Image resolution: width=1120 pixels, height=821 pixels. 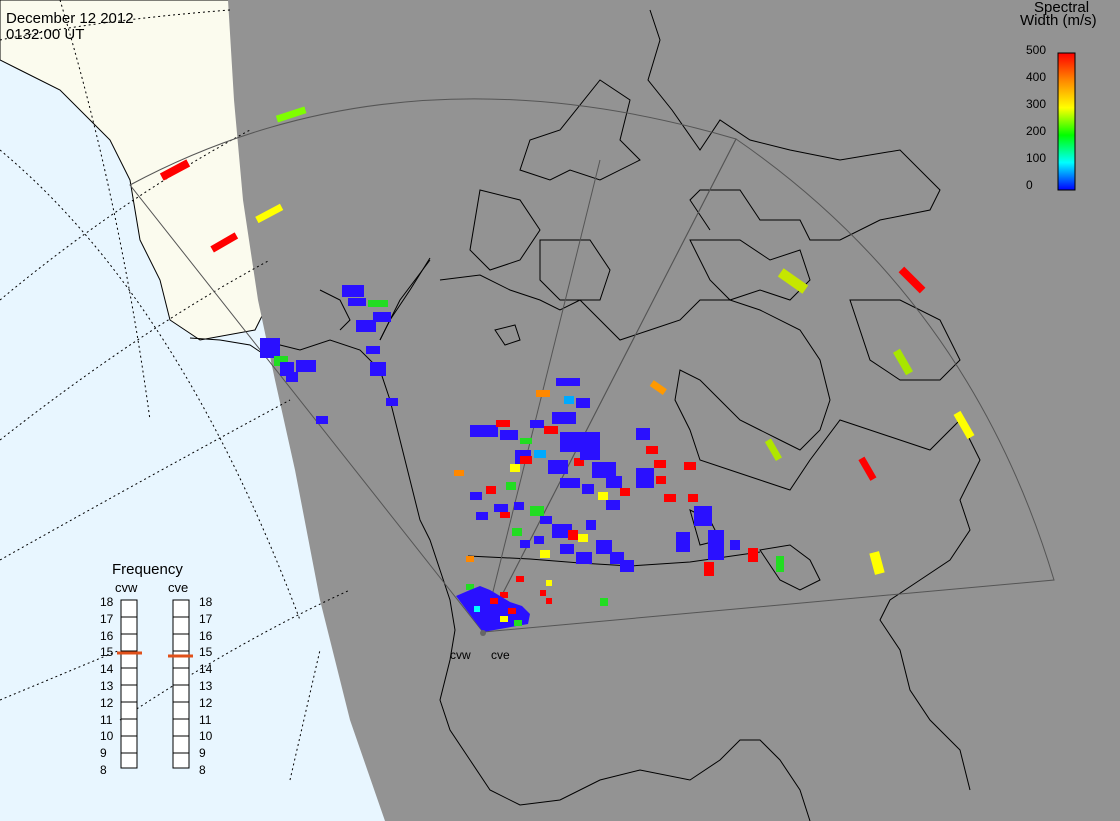 I want to click on cvw-scale-label: 17, so click(x=107, y=618).